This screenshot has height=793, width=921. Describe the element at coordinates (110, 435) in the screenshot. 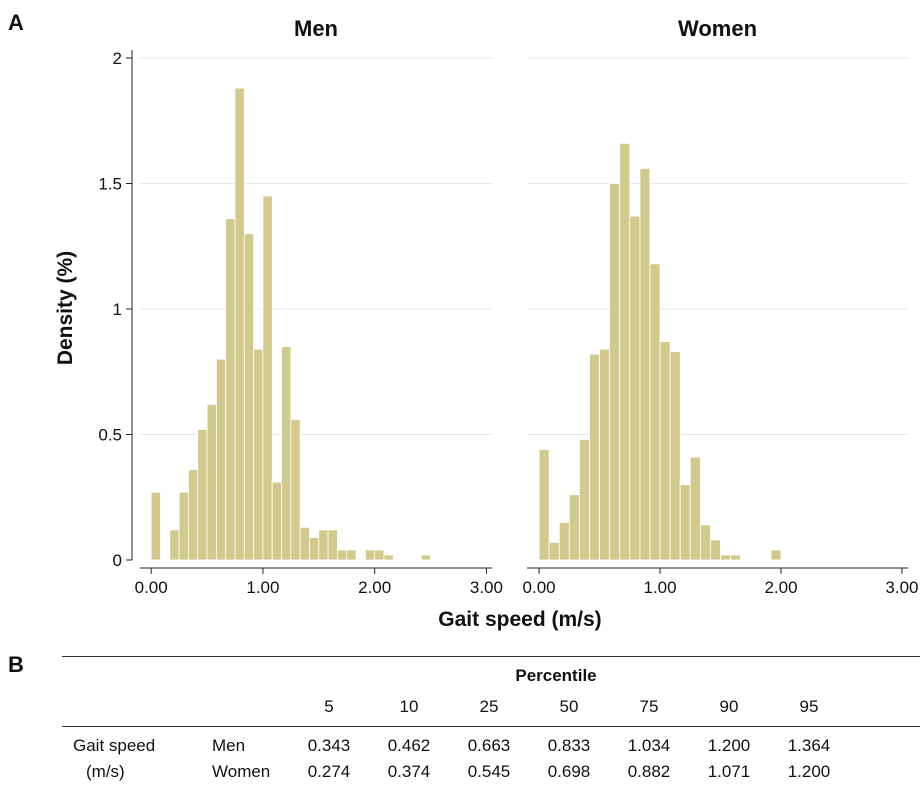

I see `y-tick-label: 0.5` at that location.